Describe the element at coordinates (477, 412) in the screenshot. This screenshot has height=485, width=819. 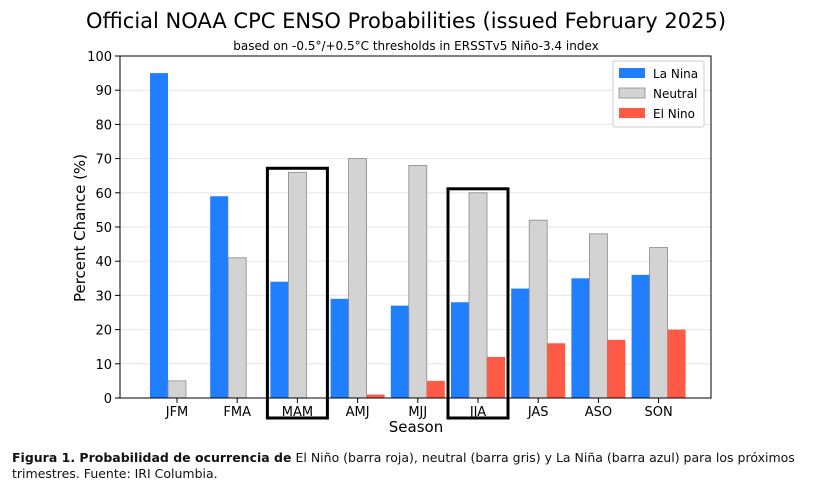
I see `x-tick-label: JJA` at that location.